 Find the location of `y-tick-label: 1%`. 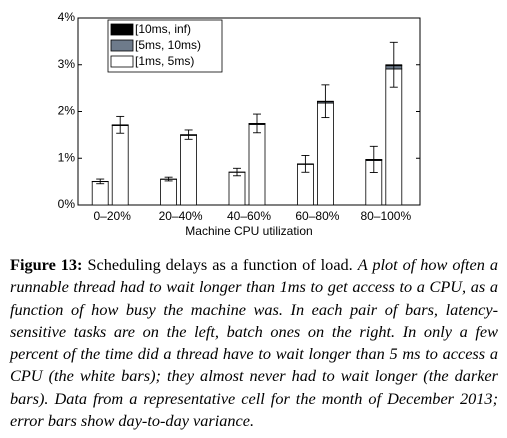

y-tick-label: 1% is located at coordinates (67, 157).